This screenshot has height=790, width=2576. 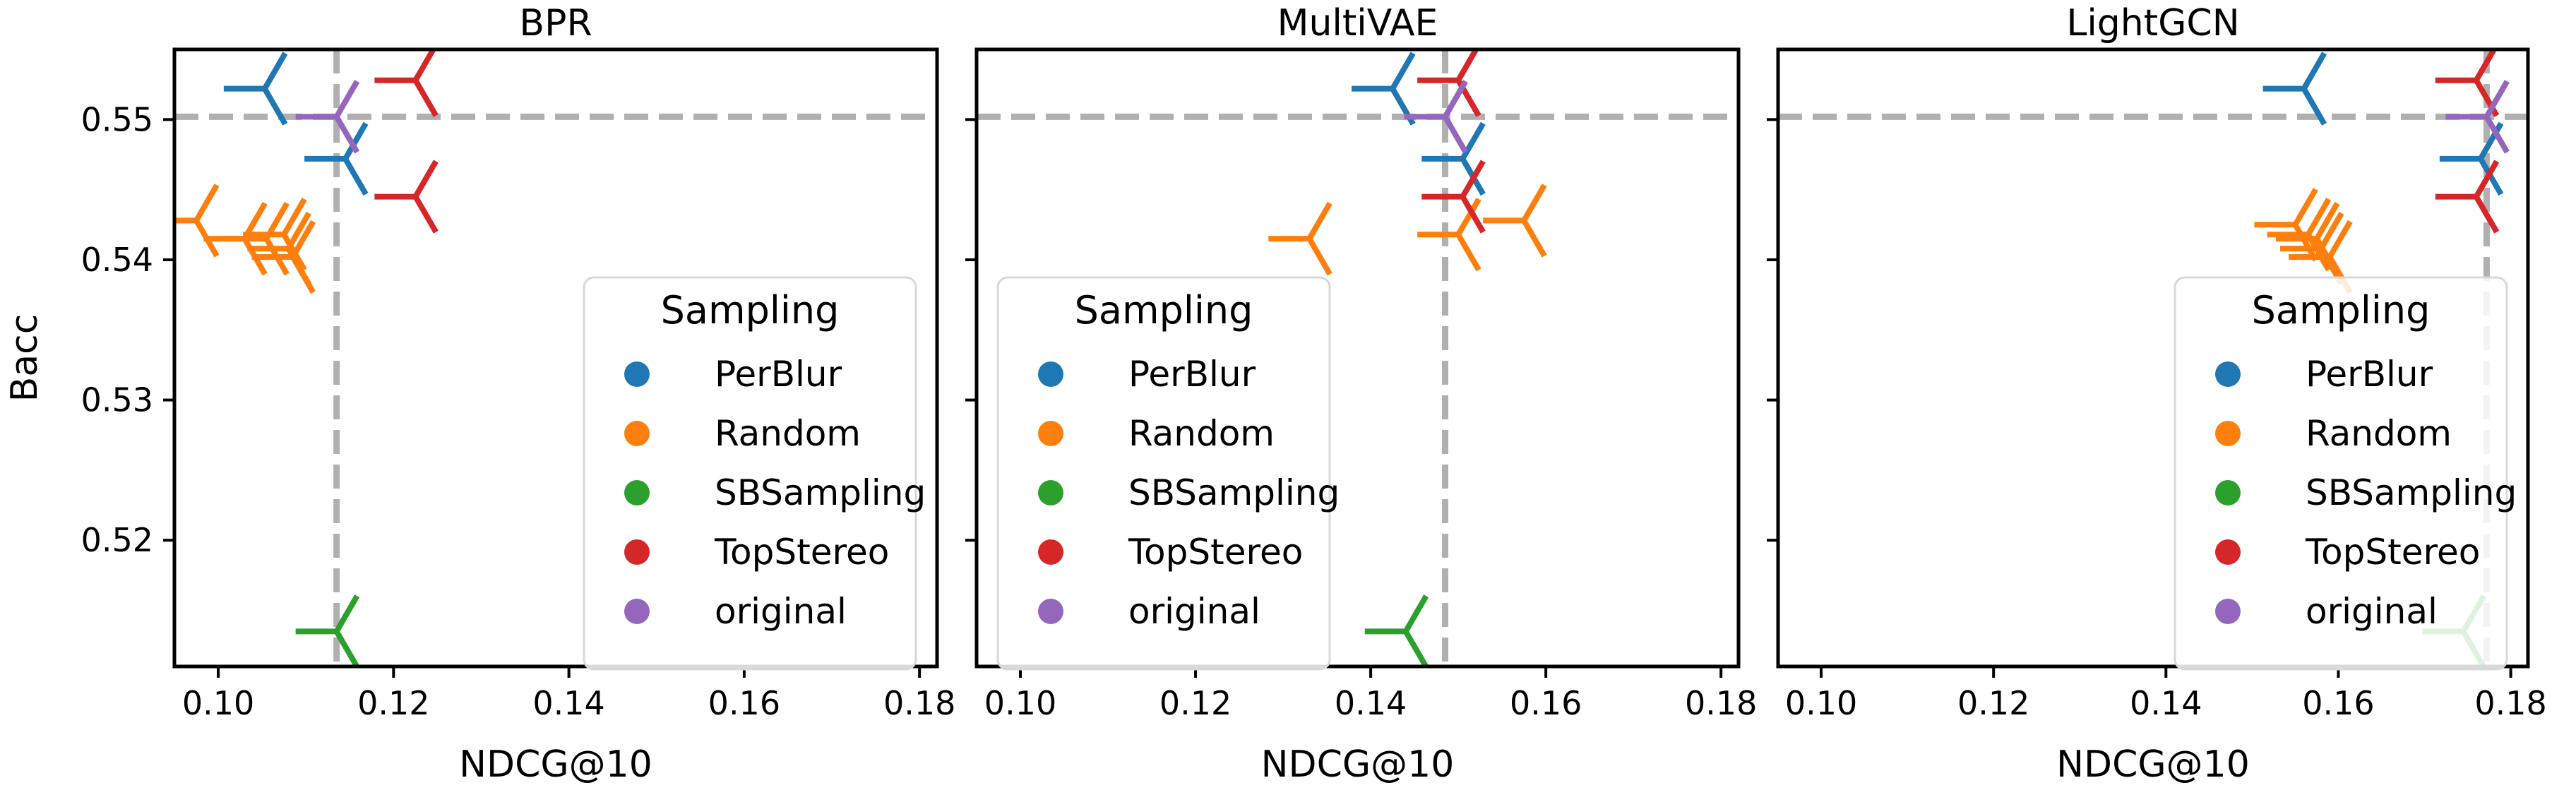 What do you see at coordinates (117, 260) in the screenshot?
I see `y-tick-label: 0.54` at bounding box center [117, 260].